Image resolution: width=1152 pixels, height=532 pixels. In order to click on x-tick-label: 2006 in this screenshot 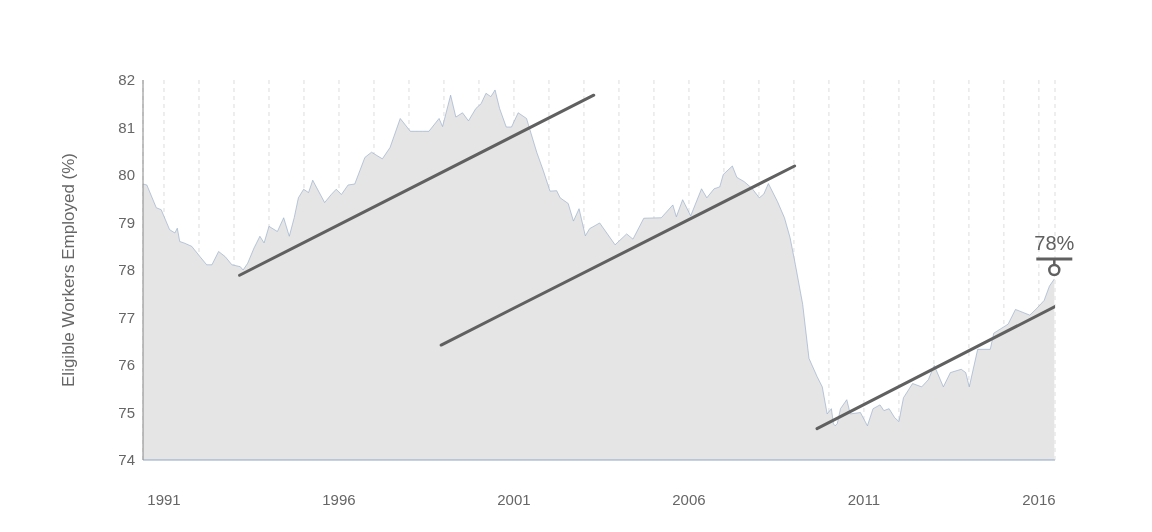, I will do `click(689, 499)`.